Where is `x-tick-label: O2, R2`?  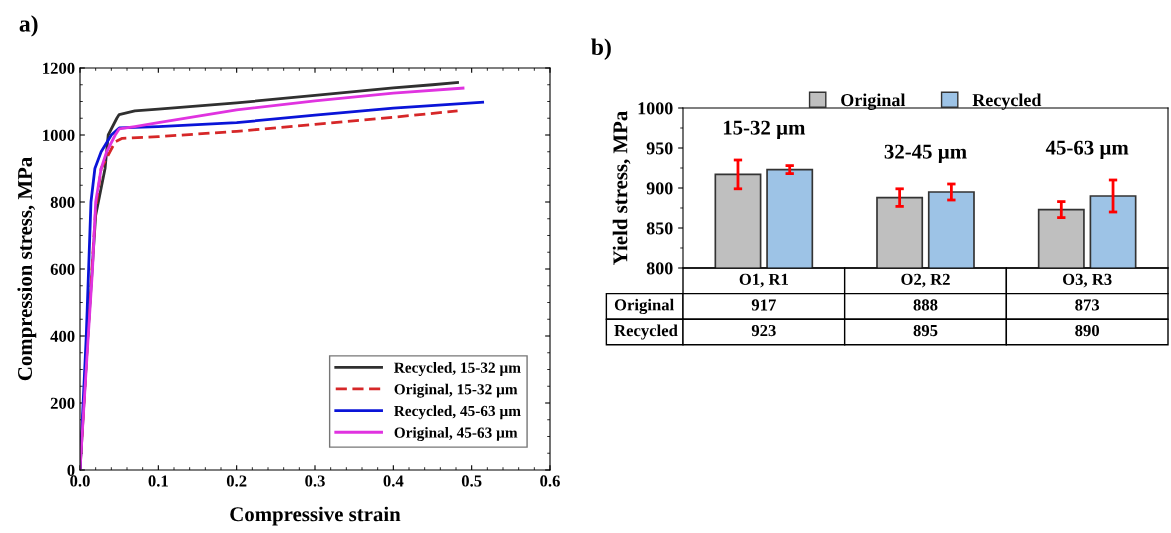 x-tick-label: O2, R2 is located at coordinates (925, 280).